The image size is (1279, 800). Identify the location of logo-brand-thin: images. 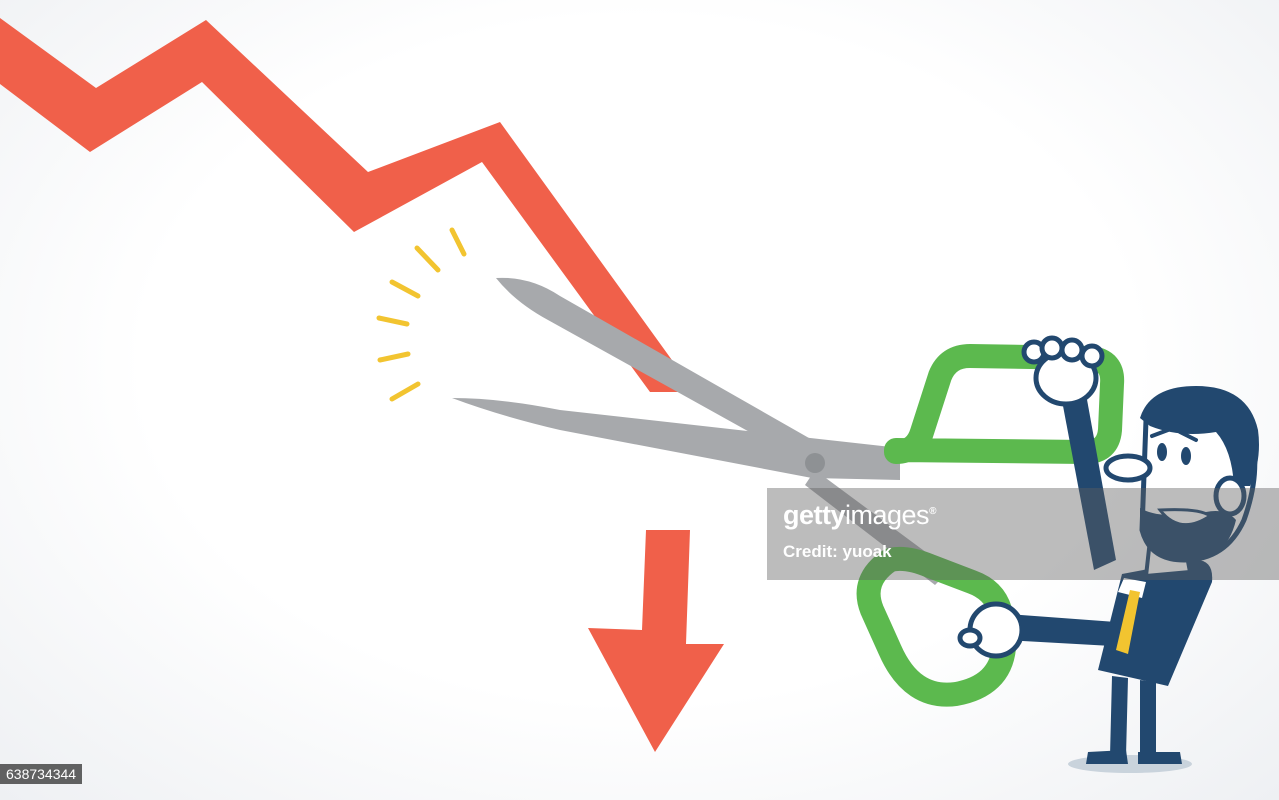
(887, 515).